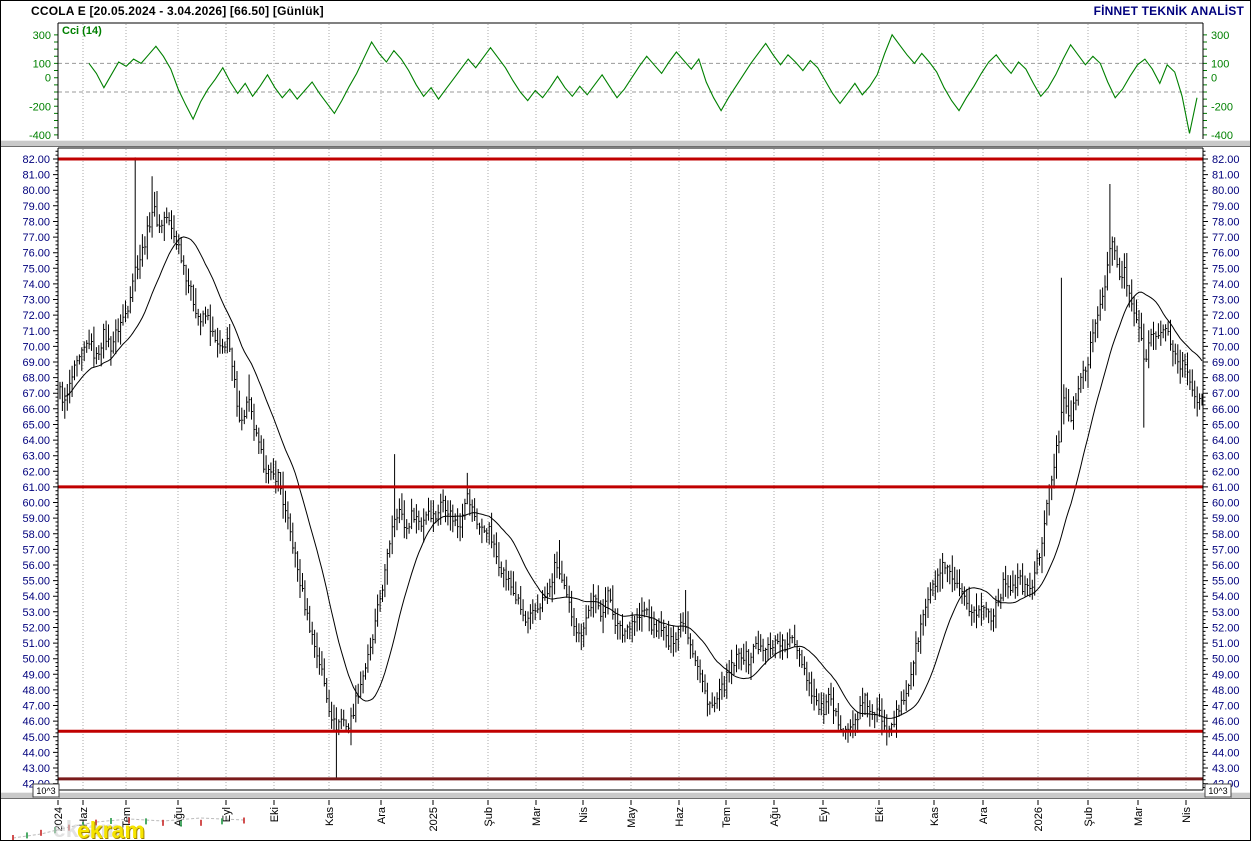  Describe the element at coordinates (824, 814) in the screenshot. I see `time-axis-label: Eyl` at that location.